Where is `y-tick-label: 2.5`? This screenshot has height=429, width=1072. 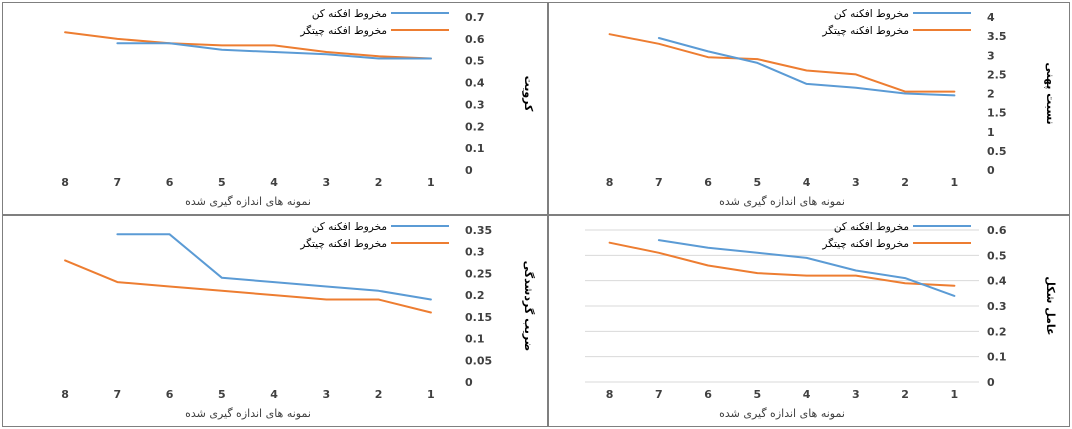 y-tick-label: 2.5 is located at coordinates (997, 74).